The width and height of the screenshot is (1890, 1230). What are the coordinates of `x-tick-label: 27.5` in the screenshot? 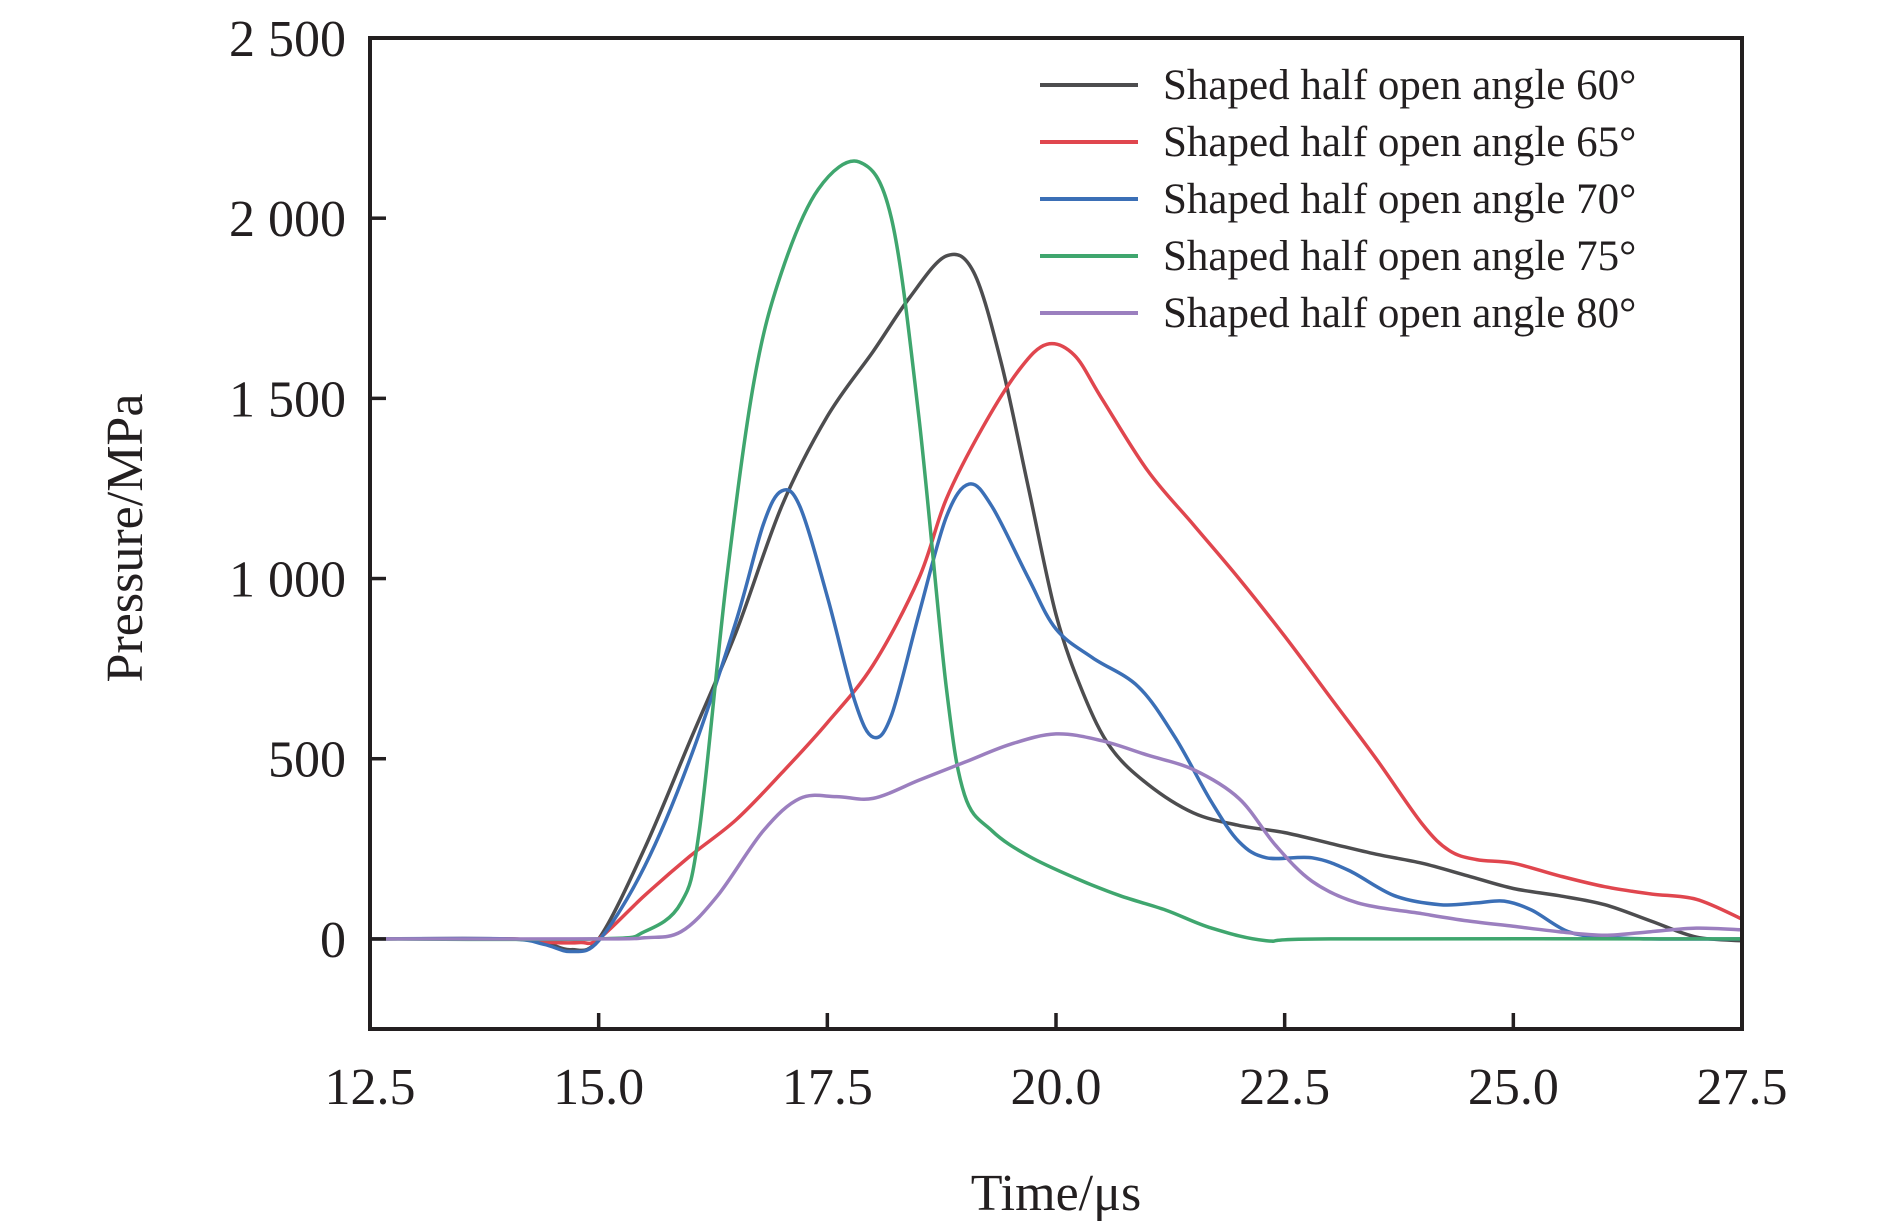 It's located at (1742, 1087).